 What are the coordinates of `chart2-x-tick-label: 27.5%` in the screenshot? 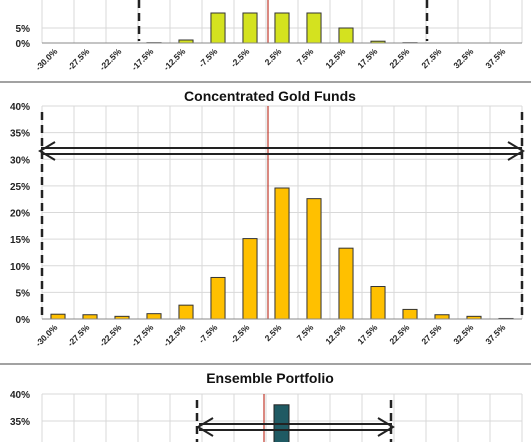 It's located at (431, 334).